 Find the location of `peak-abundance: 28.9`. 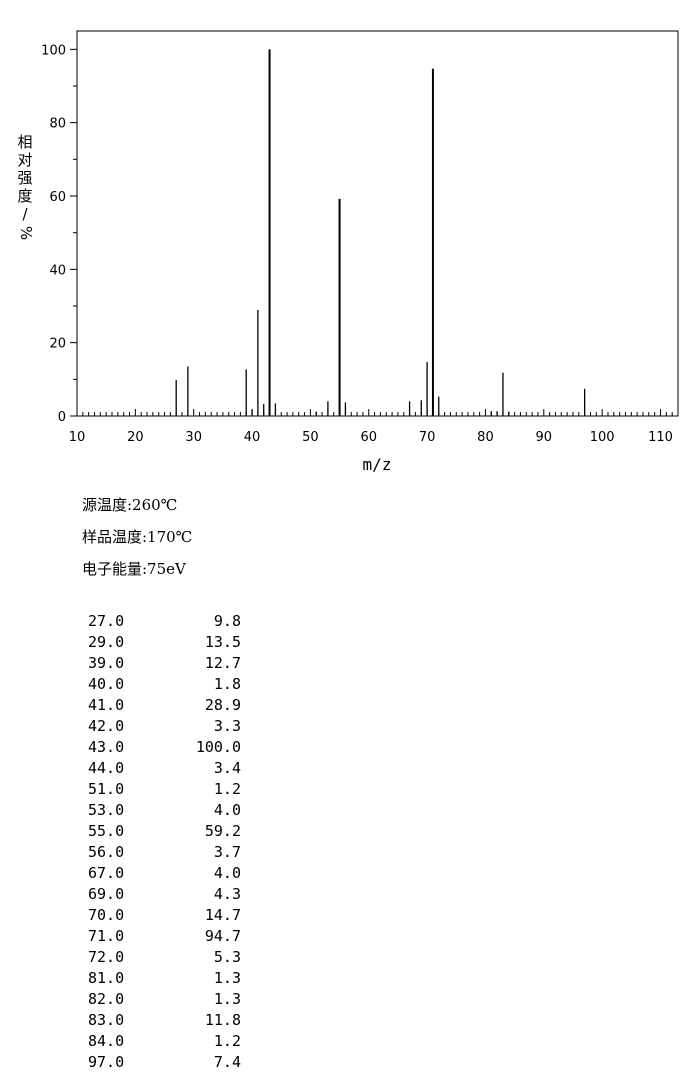

peak-abundance: 28.9 is located at coordinates (222, 705).